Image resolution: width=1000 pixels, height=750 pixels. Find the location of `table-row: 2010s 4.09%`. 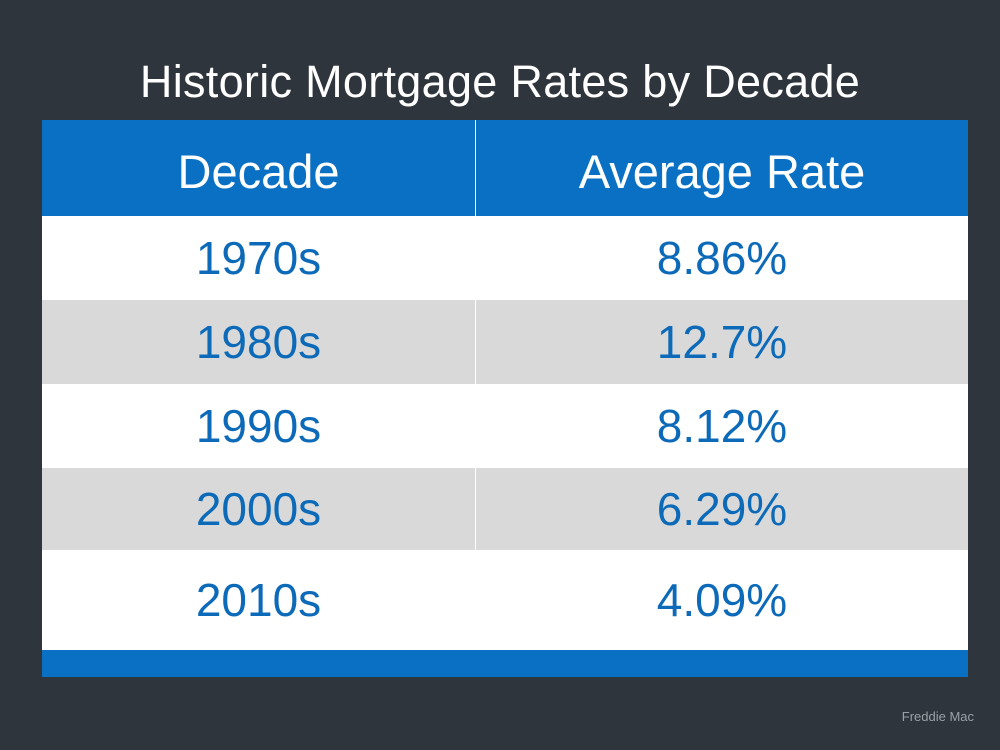

table-row: 2010s 4.09% is located at coordinates (505, 600).